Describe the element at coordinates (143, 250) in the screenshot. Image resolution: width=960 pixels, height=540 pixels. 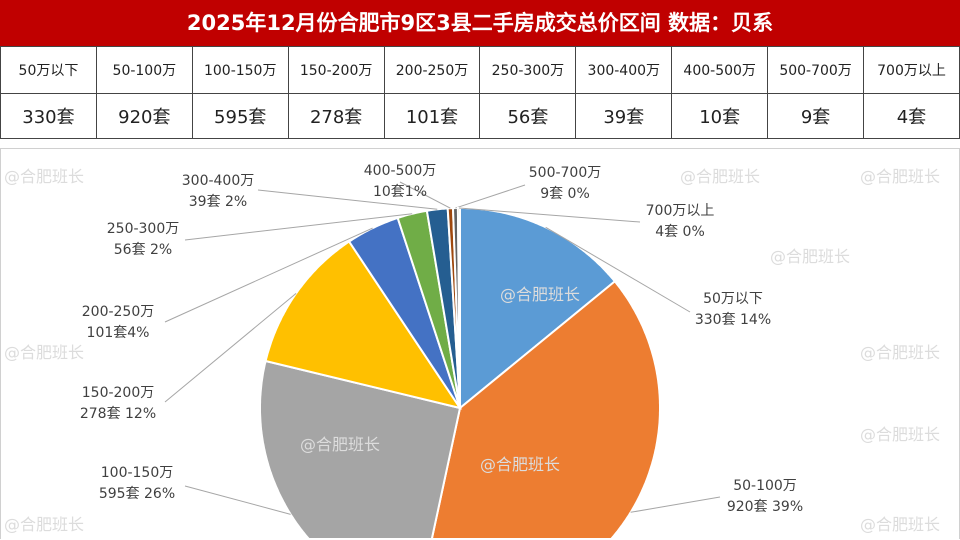
I see `data-label-value: 56套 2%` at that location.